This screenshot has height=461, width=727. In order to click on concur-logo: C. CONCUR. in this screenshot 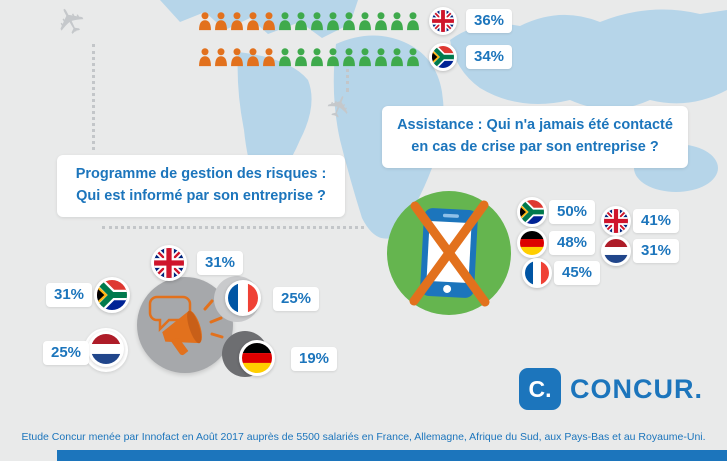, I will do `click(611, 389)`.